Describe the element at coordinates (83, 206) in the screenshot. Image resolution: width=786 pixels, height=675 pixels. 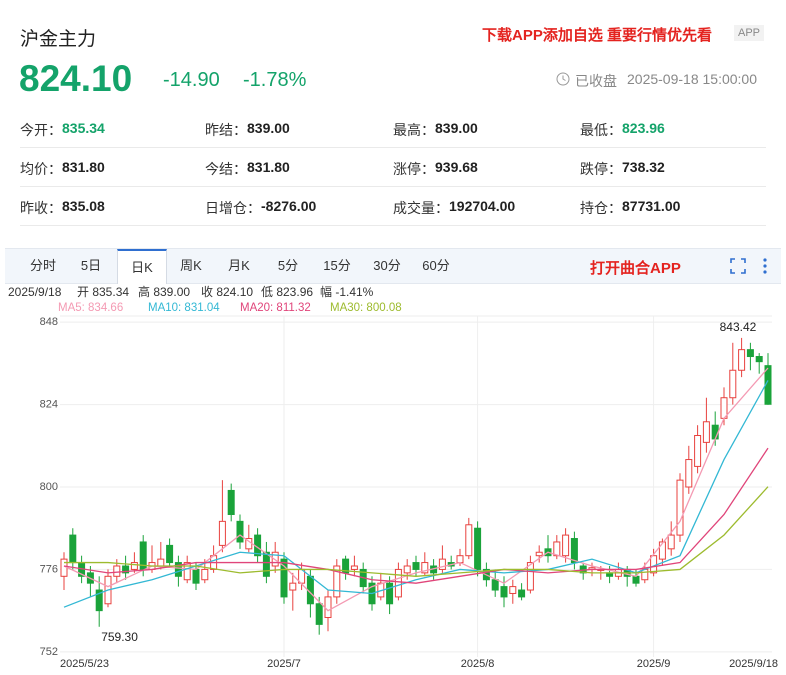
I see `stat-value: 835.08` at that location.